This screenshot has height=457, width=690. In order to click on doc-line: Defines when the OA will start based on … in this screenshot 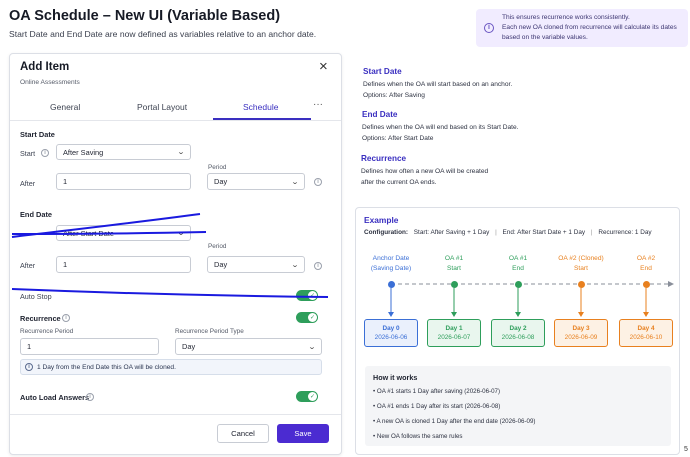, I will do `click(438, 84)`.